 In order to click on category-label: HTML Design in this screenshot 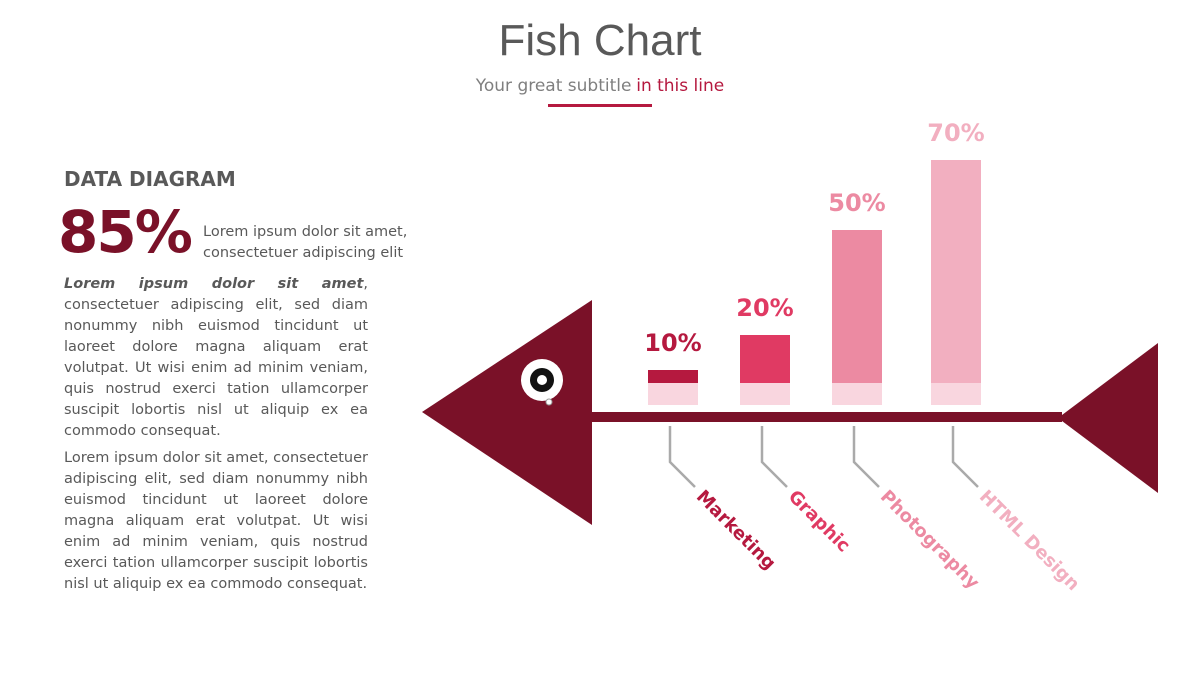, I will do `click(1029, 540)`.